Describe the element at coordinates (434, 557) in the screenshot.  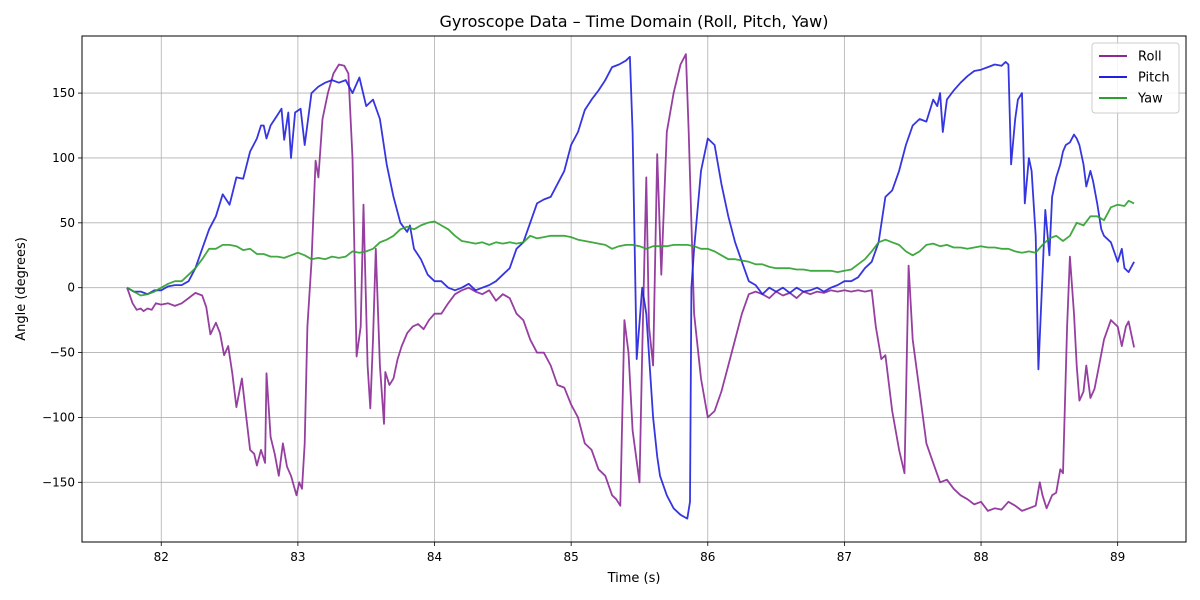
I see `x-tick-label: 84` at that location.